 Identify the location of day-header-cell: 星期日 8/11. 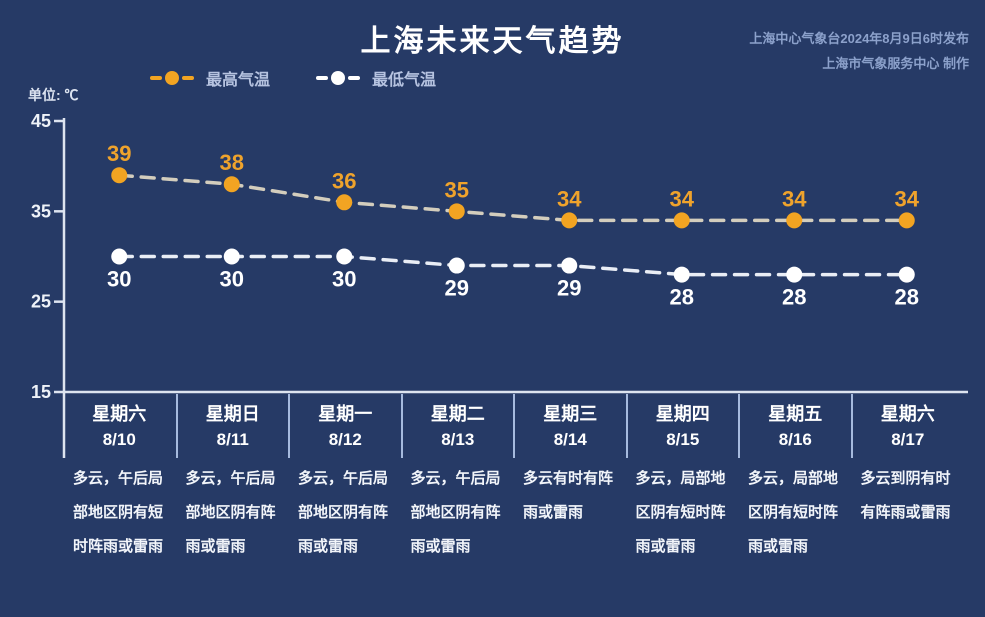
(232, 426).